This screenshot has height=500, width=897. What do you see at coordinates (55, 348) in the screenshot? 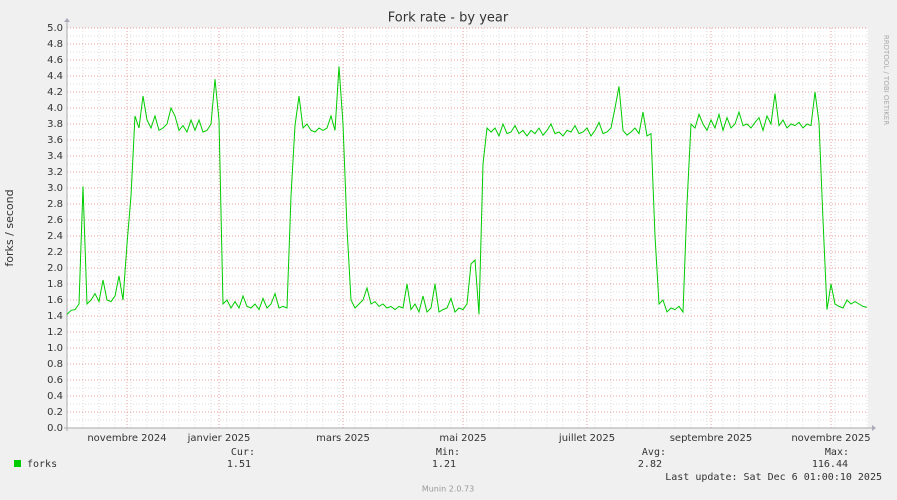
I see `y-tick-label: 1.0` at bounding box center [55, 348].